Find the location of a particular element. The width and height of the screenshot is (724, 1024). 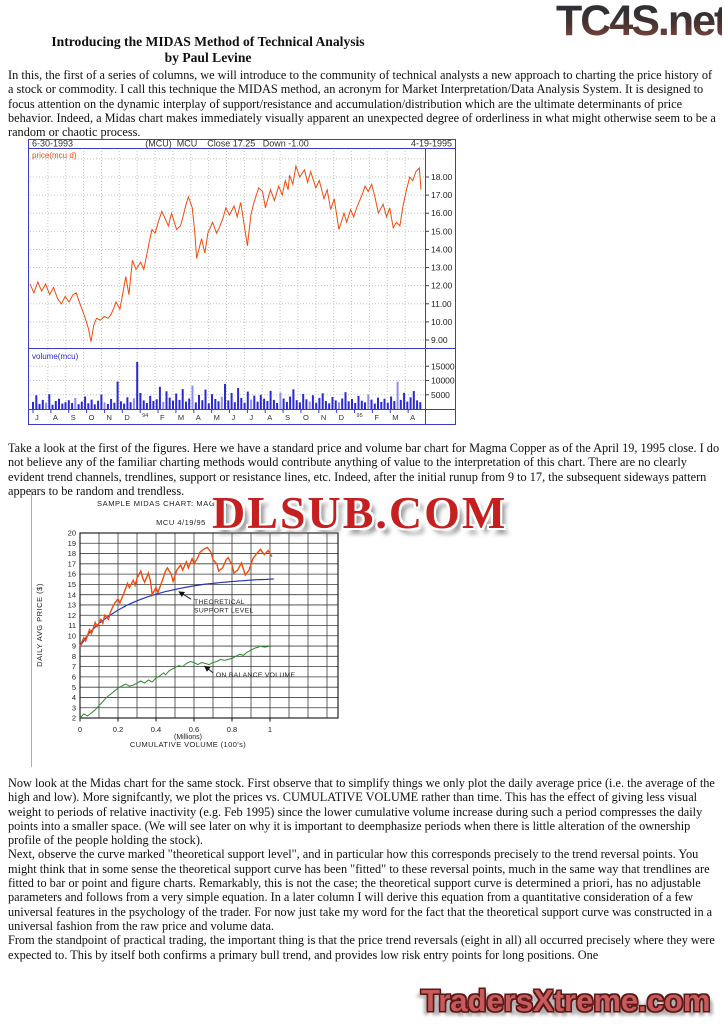

svg-text: 9 is located at coordinates (74, 646).